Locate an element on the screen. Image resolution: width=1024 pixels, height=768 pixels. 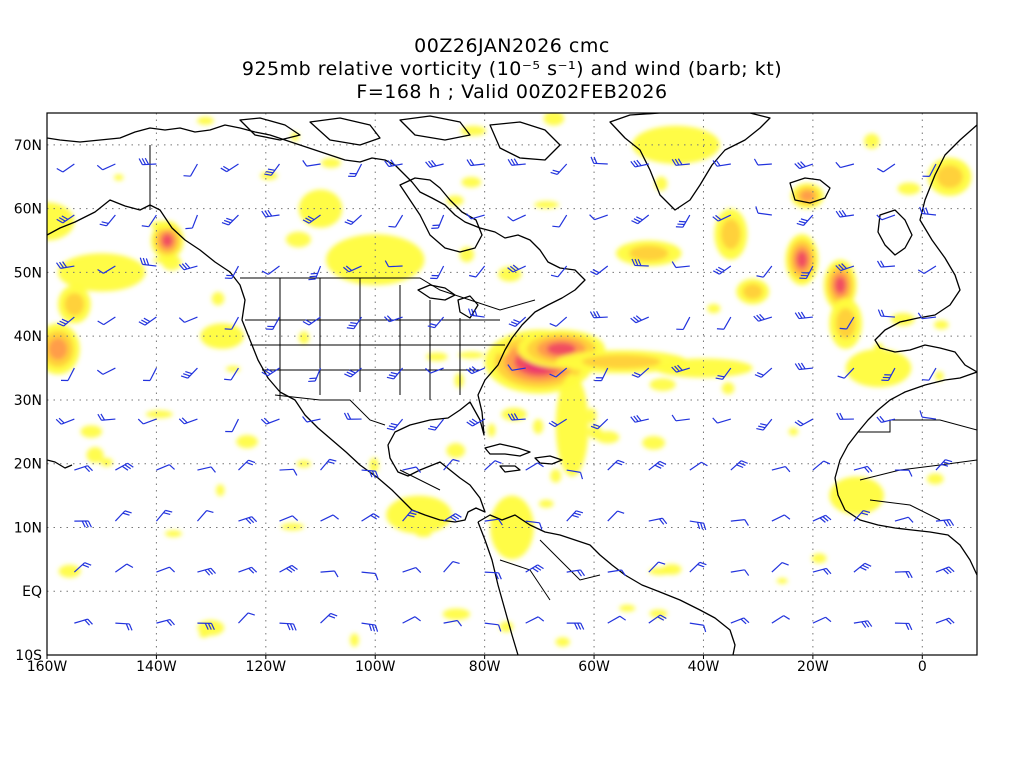
lat-label: 40N is located at coordinates (28, 337).